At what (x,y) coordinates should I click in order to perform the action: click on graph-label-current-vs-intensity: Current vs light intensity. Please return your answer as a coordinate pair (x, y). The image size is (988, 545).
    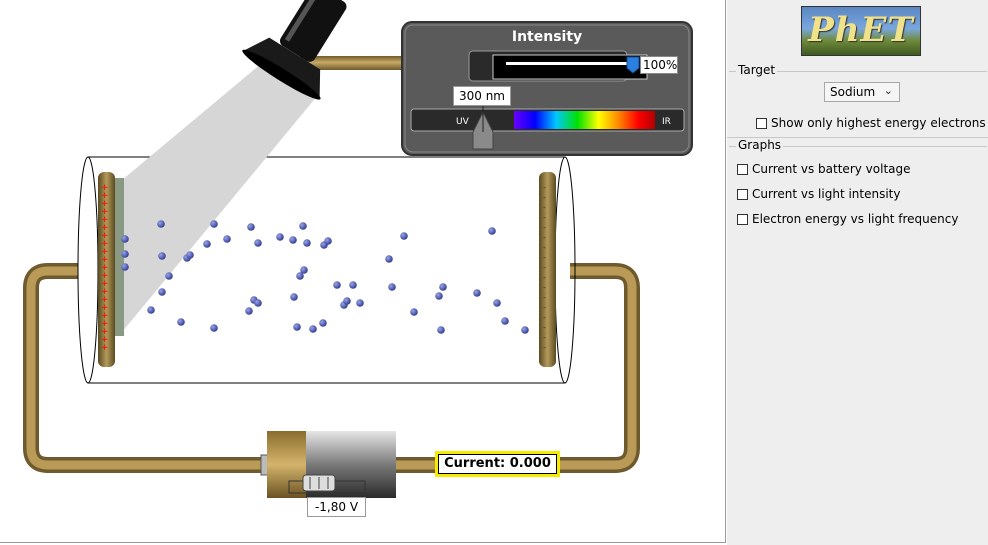
    Looking at the image, I should click on (826, 194).